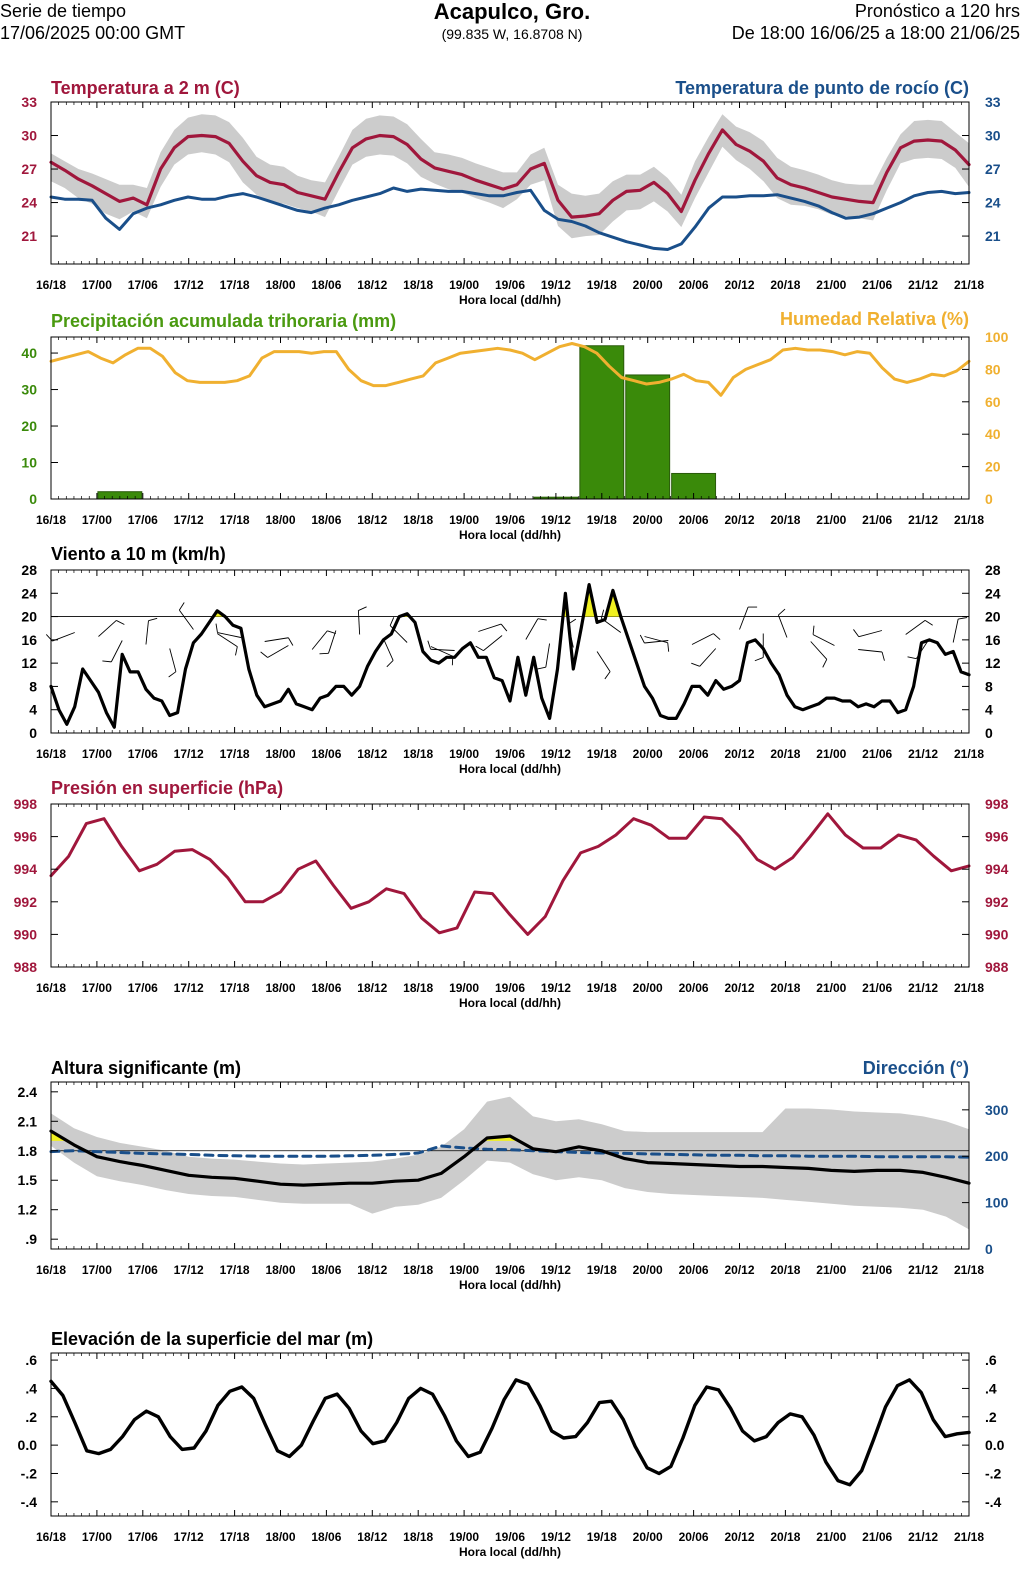  What do you see at coordinates (33, 710) in the screenshot?
I see `y-tick-label-left: 4` at bounding box center [33, 710].